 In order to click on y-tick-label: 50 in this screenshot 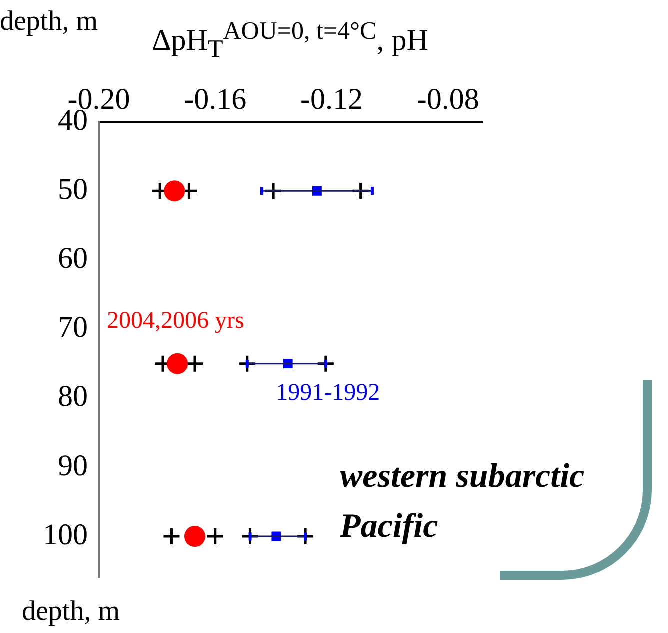, I will do `click(73, 189)`.